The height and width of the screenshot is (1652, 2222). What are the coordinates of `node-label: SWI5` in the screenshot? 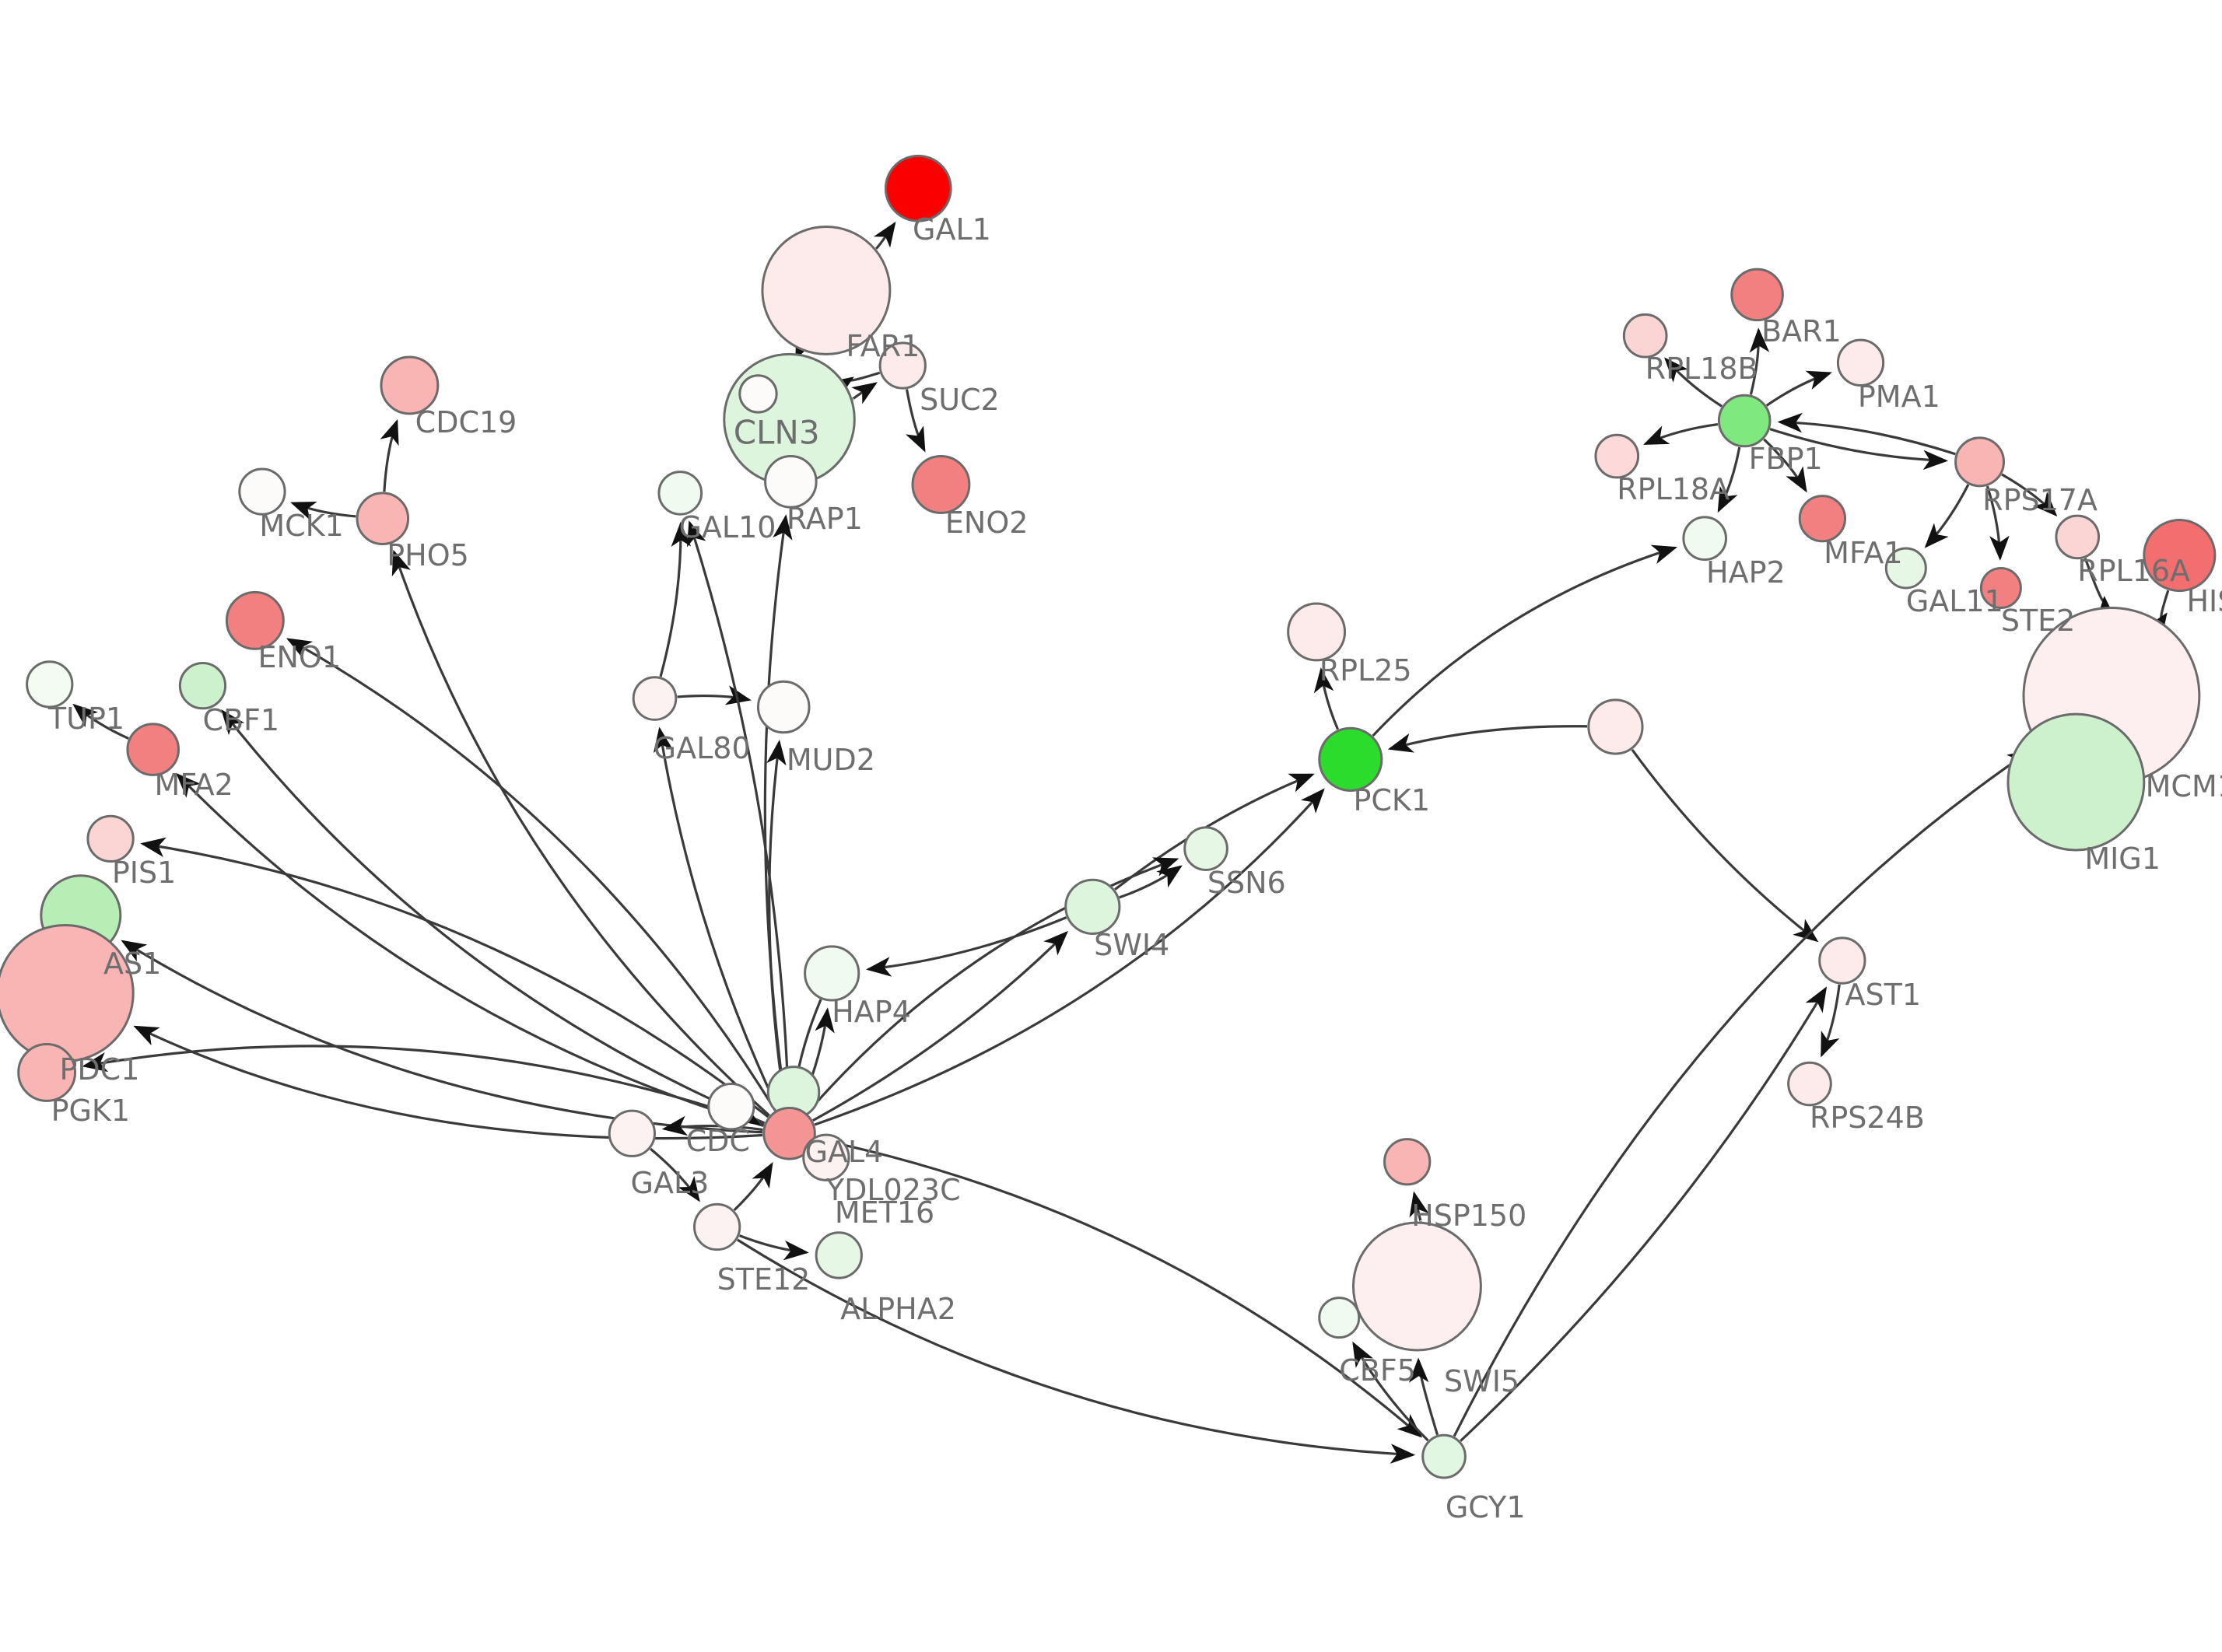 It's located at (1482, 1381).